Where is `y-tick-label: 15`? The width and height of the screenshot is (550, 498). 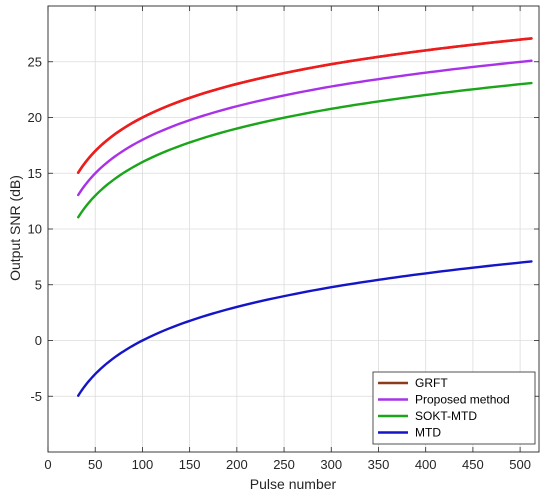
y-tick-label: 15 is located at coordinates (35, 173).